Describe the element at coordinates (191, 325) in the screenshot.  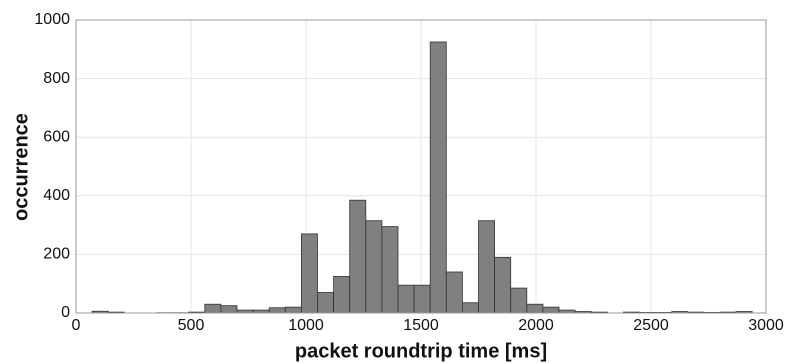
I see `x-tick-label: 500` at that location.